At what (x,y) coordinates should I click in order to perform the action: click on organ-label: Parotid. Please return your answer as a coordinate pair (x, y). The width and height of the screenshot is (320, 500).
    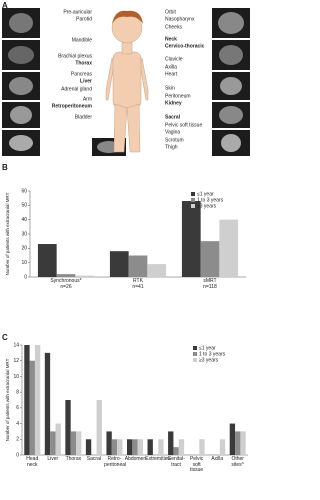
    Looking at the image, I should click on (84, 19).